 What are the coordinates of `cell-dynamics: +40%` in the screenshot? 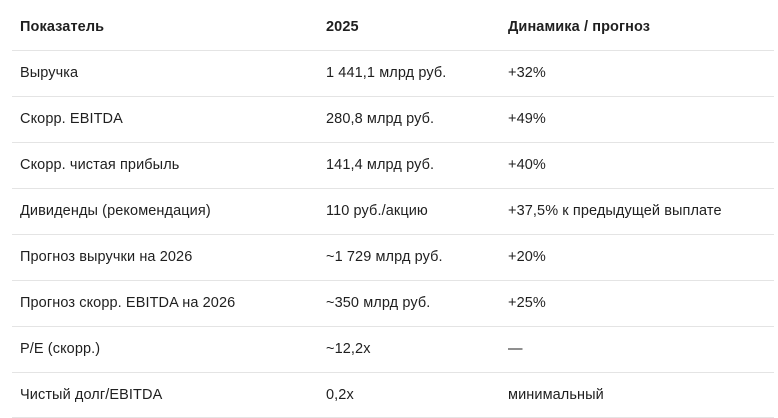 It's located at (637, 165).